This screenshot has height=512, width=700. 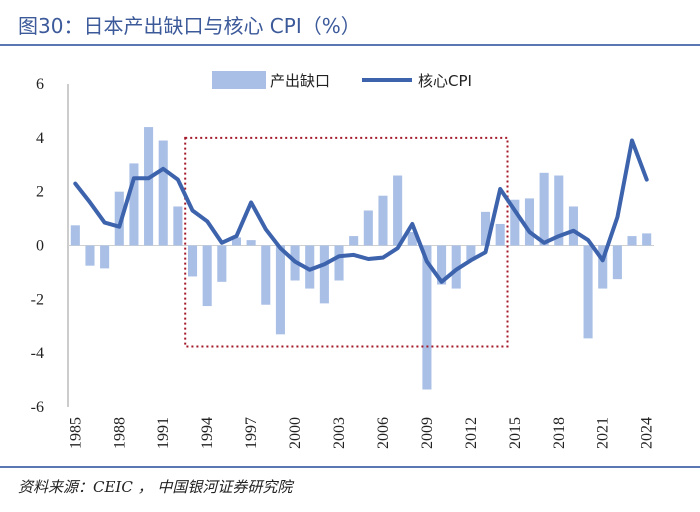 What do you see at coordinates (189, 26) in the screenshot?
I see `chart-title: 图30：日本产出缺口与核心 CPI（%）` at bounding box center [189, 26].